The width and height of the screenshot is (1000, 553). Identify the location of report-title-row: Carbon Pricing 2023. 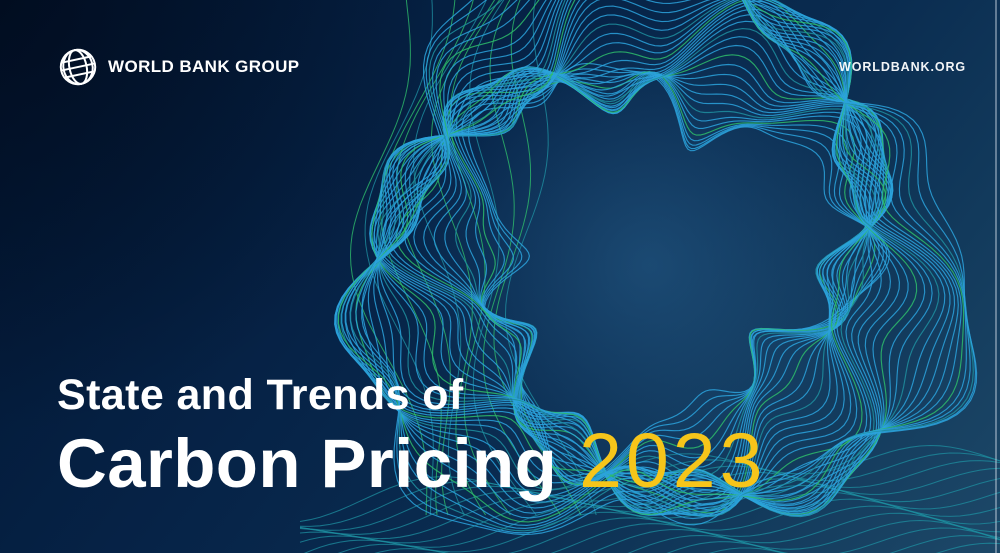
(411, 461).